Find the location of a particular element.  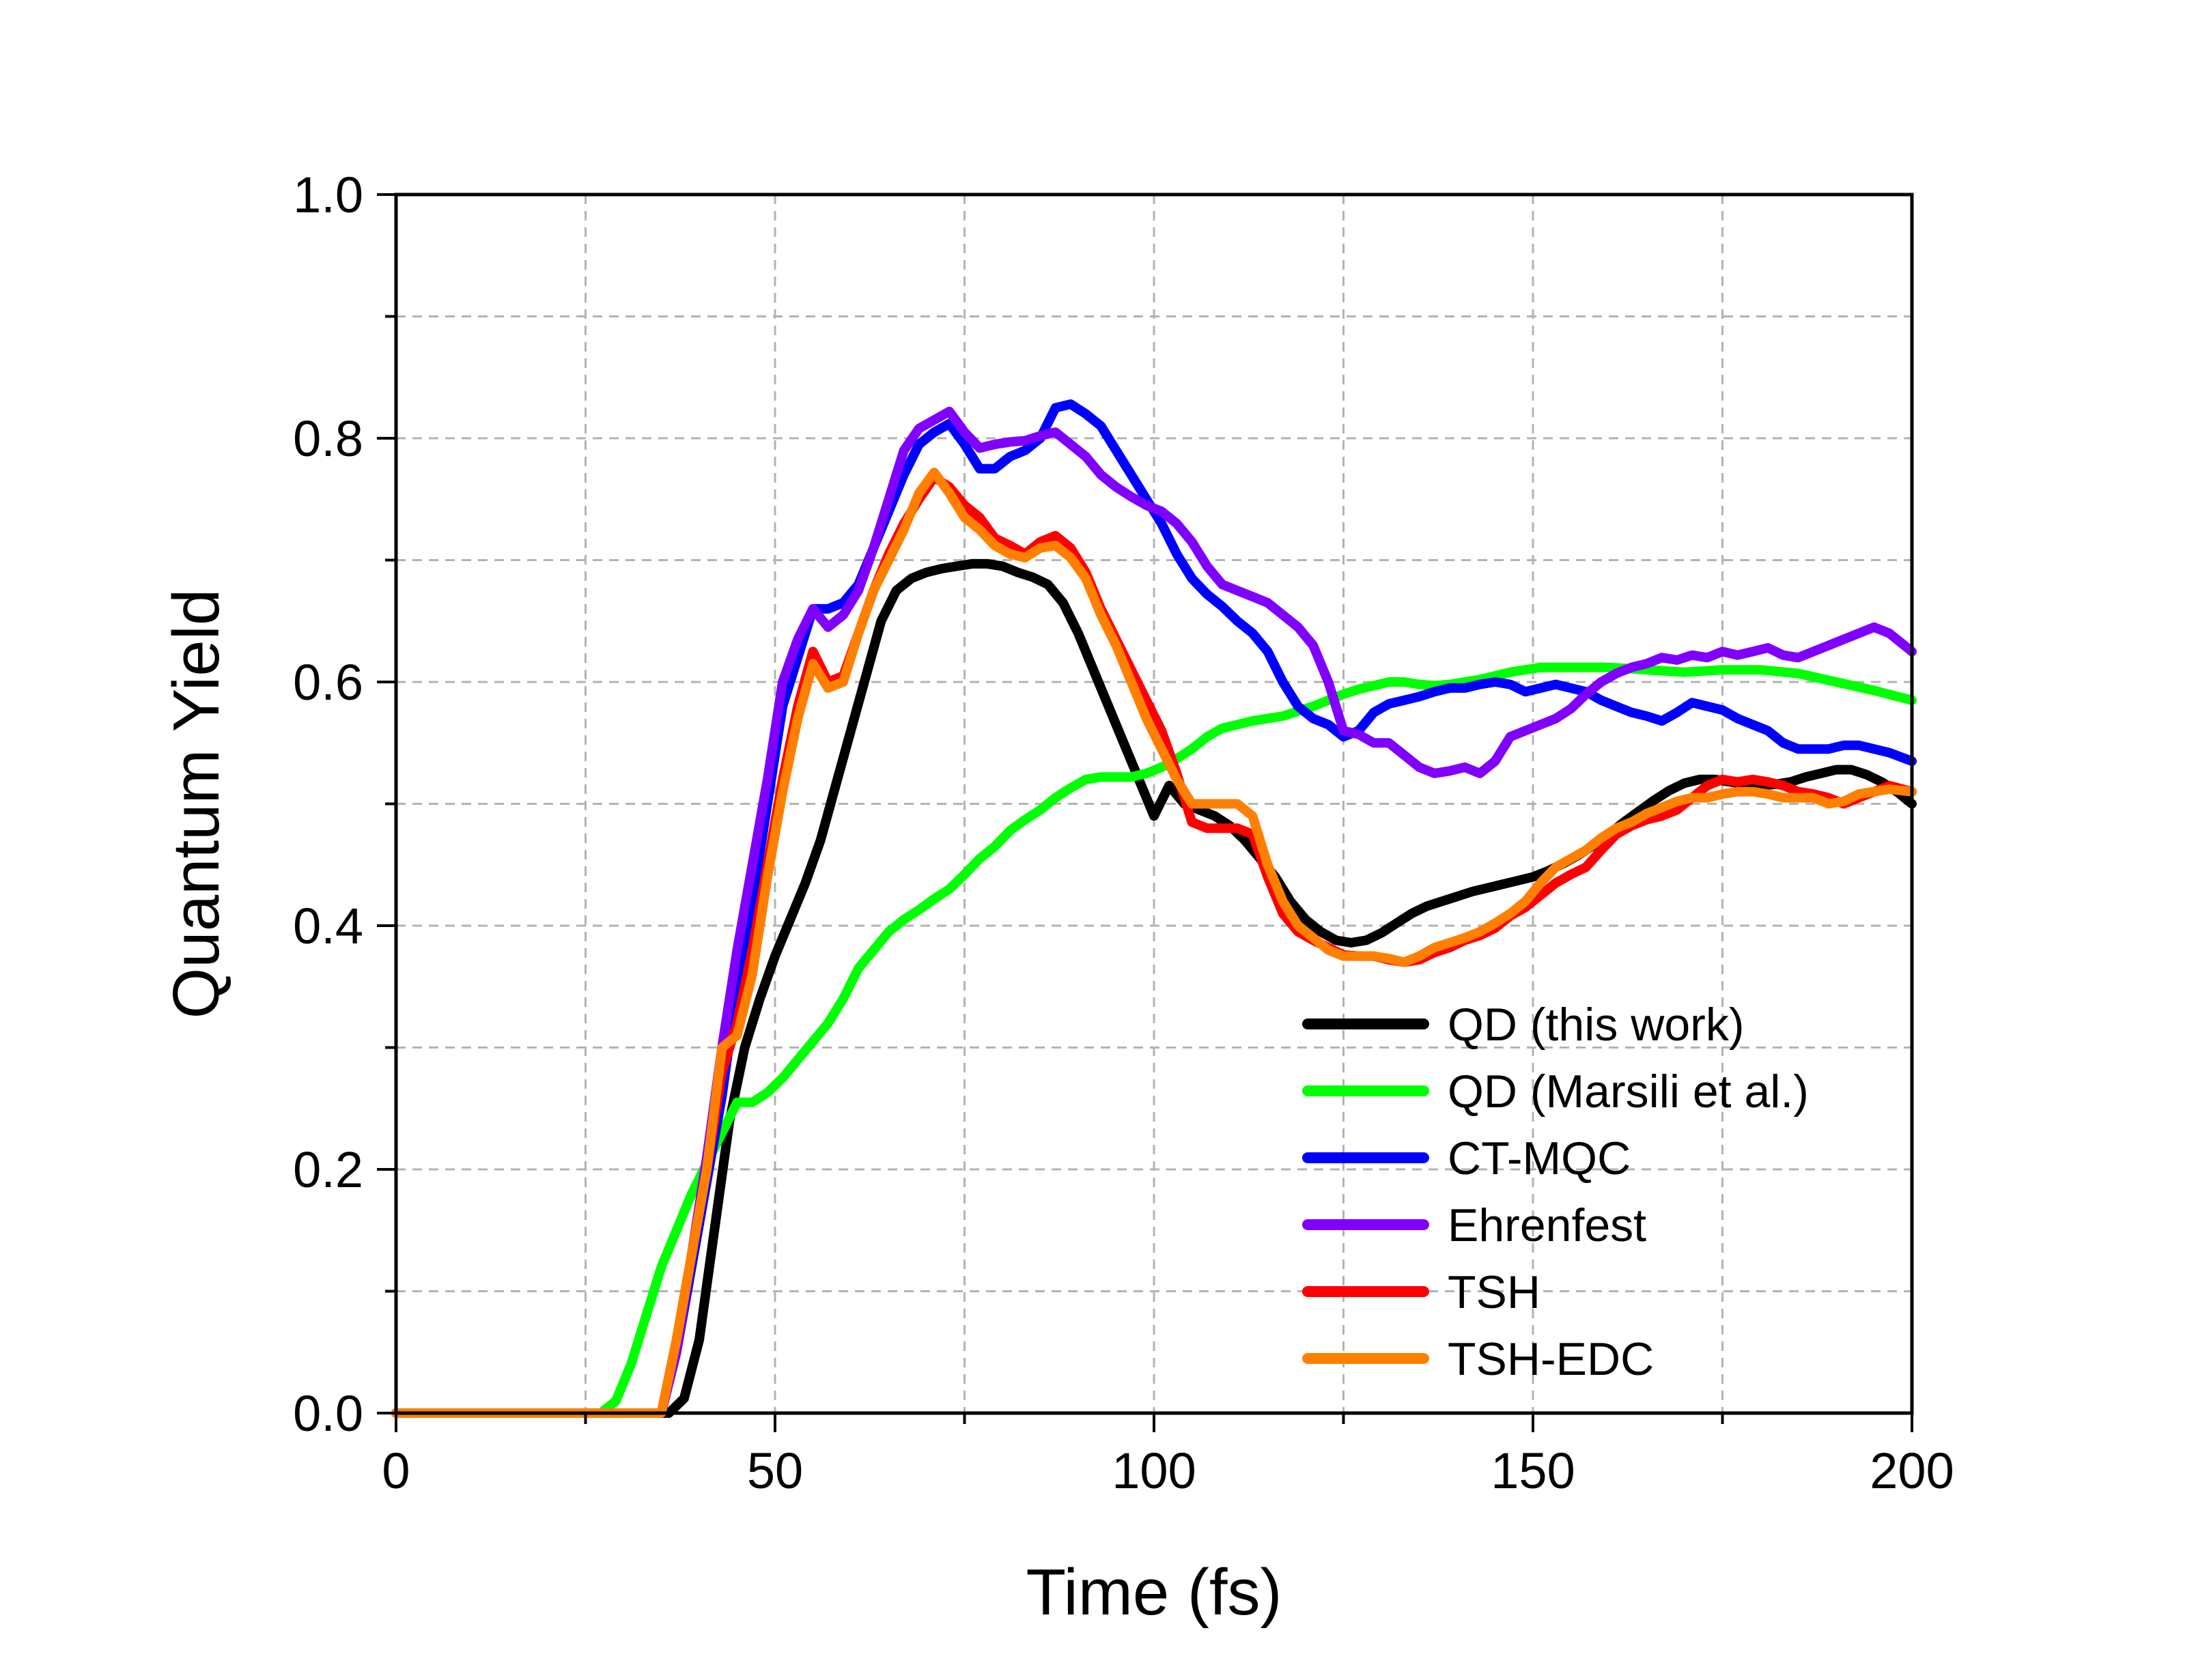

legend-label-ct-mqc: CT-MQC is located at coordinates (1540, 1158).